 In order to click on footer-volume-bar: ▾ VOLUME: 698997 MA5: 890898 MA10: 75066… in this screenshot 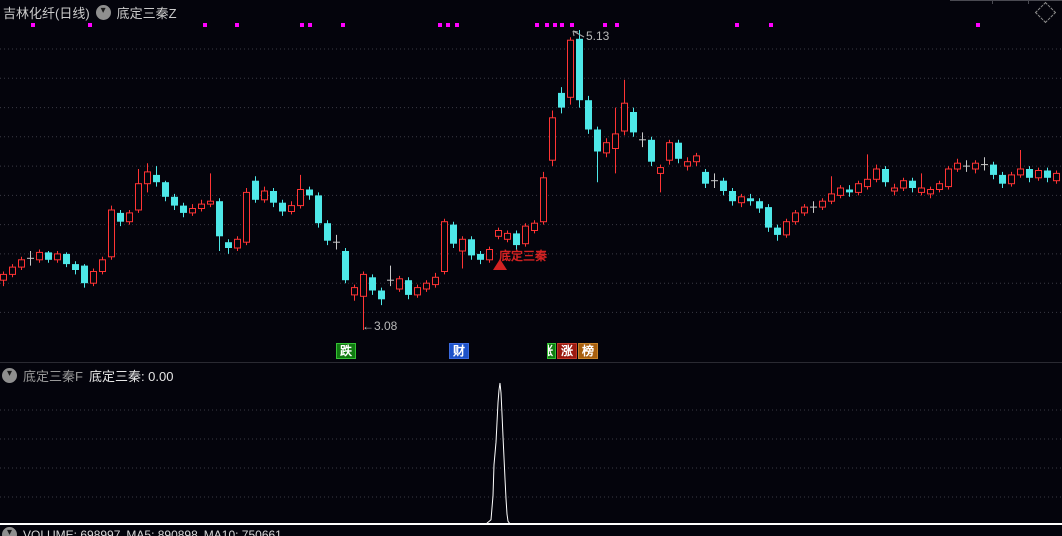, I will do `click(142, 531)`.